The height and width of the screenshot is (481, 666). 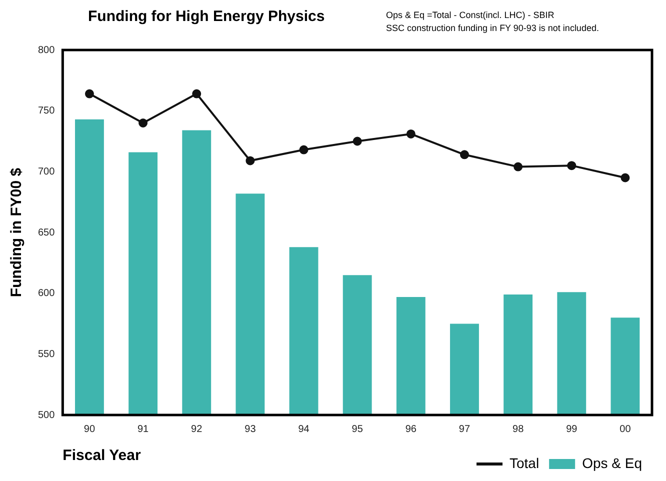 I want to click on x-tick-label: 95, so click(x=358, y=429).